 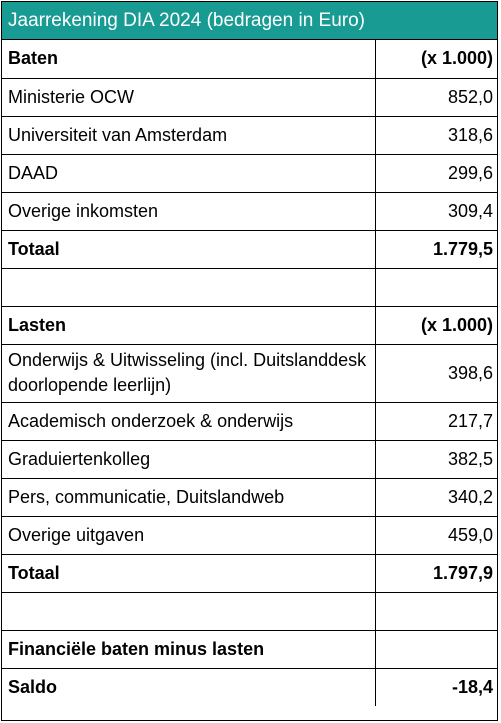 I want to click on row-value: 318,6, so click(x=435, y=134).